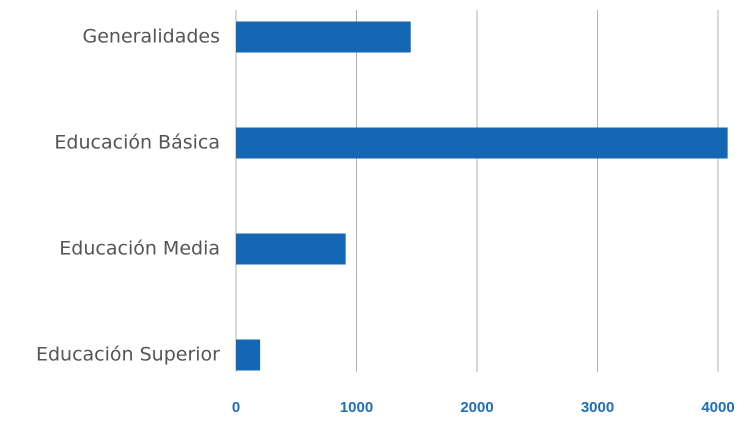 The width and height of the screenshot is (751, 431). Describe the element at coordinates (137, 143) in the screenshot. I see `y-tick-label: Educación Básica` at that location.